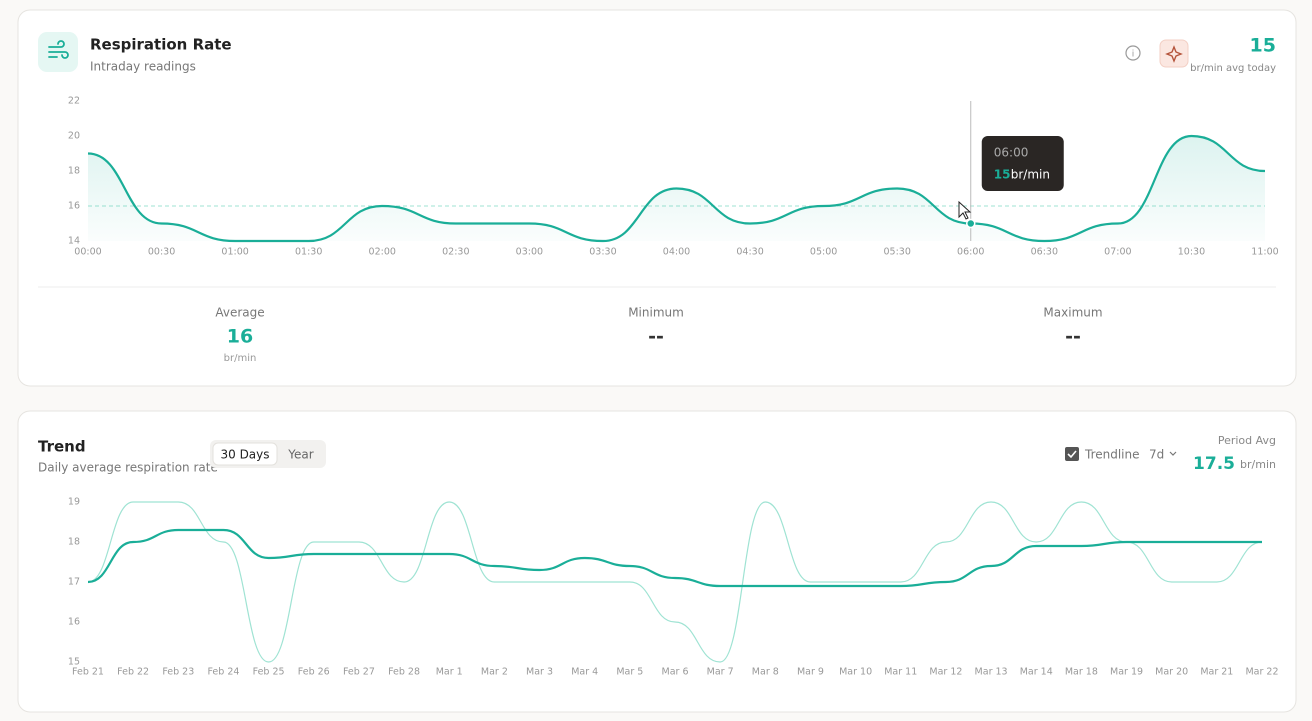 This screenshot has width=1312, height=721. I want to click on period-avg-label: Period Avg, so click(1247, 440).